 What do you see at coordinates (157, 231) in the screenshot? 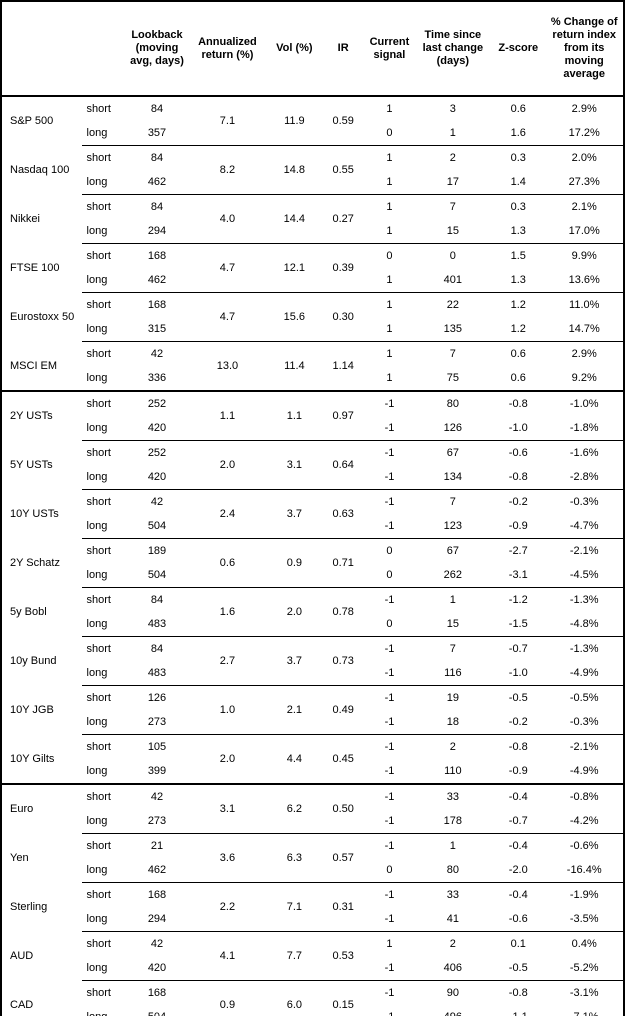
I see `lookback-value: 294` at bounding box center [157, 231].